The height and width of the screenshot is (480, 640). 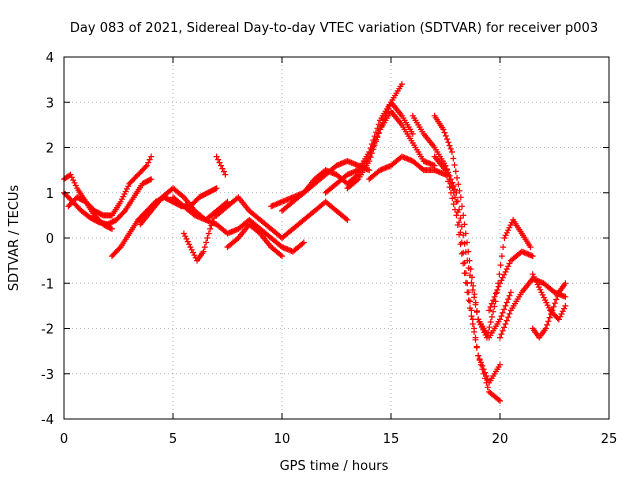 What do you see at coordinates (50, 58) in the screenshot?
I see `y-tick-label: 4` at bounding box center [50, 58].